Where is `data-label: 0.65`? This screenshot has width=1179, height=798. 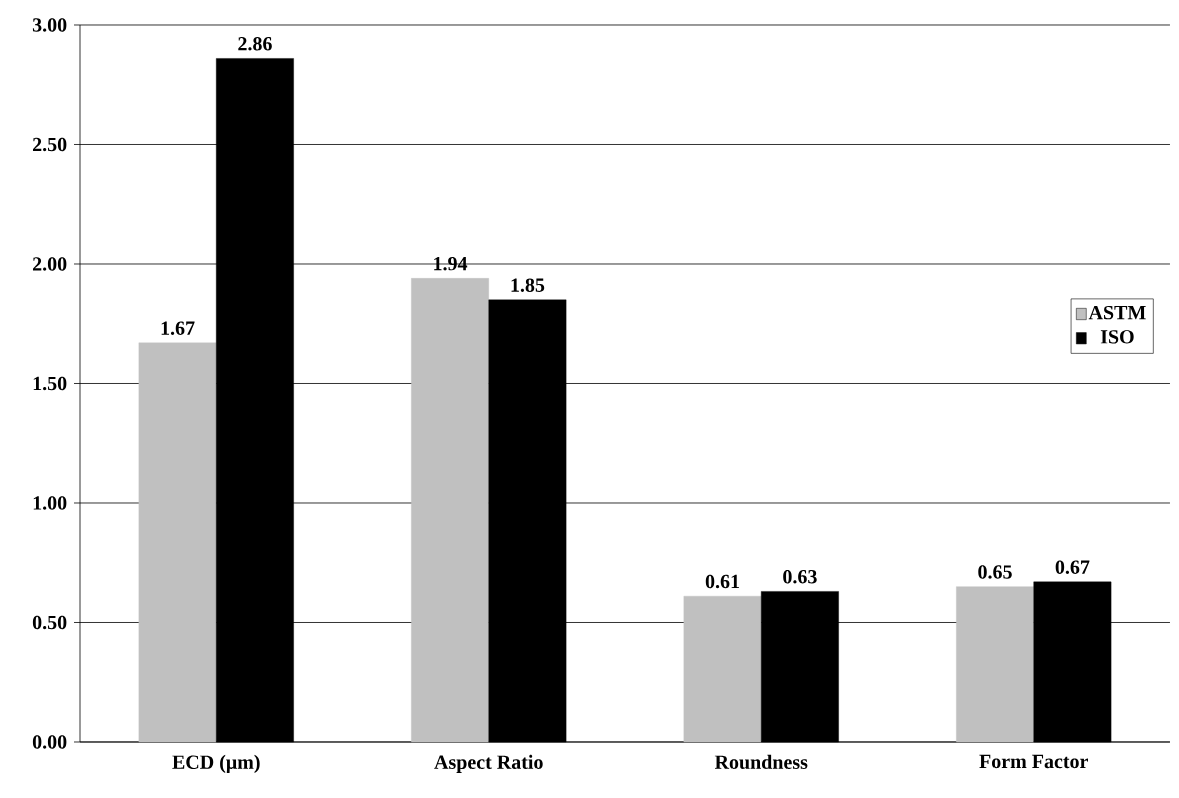
data-label: 0.65 is located at coordinates (995, 572).